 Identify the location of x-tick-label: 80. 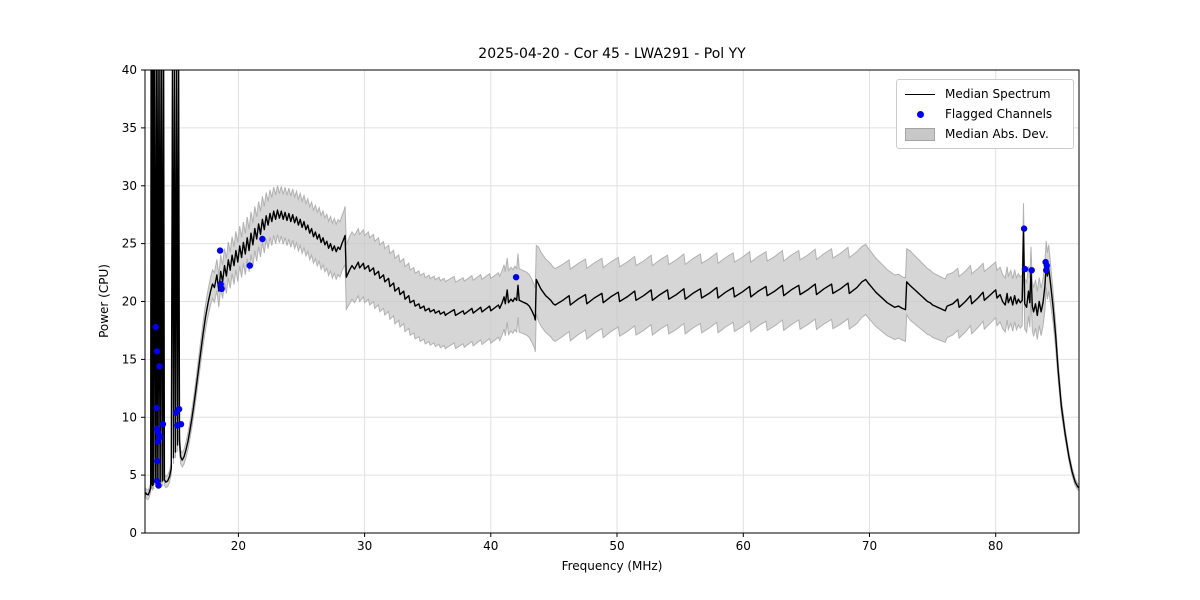
(995, 546).